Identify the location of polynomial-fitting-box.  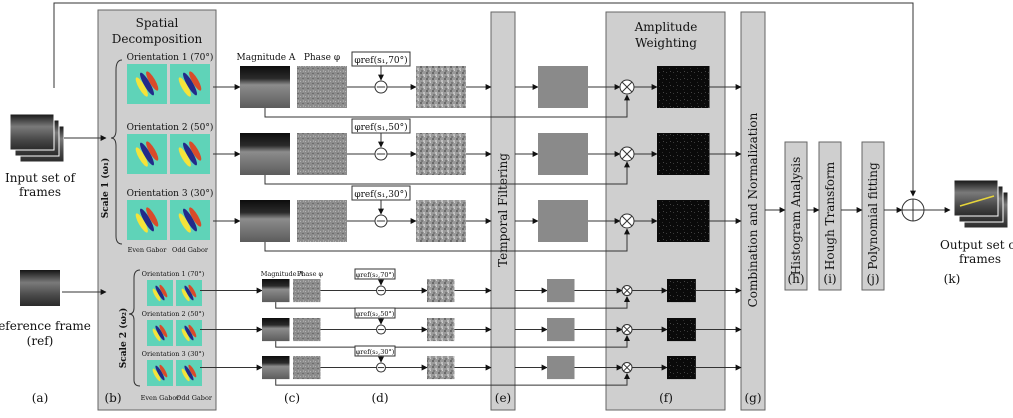
(873, 216).